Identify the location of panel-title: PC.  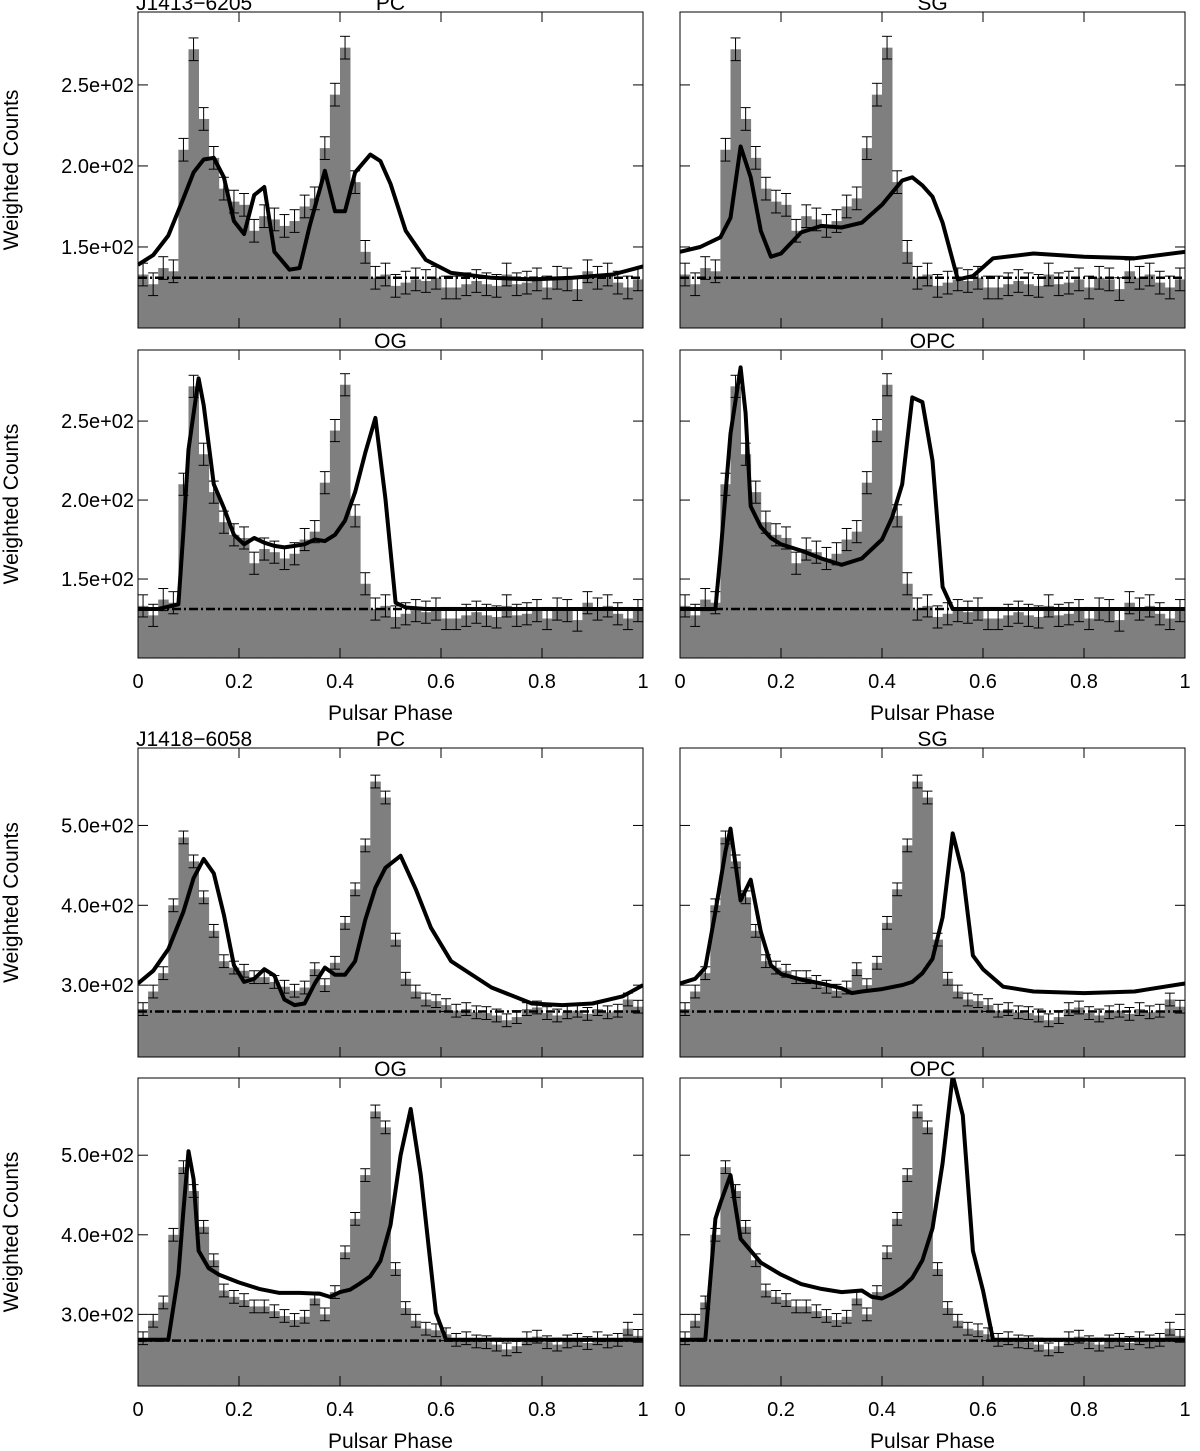
(390, 739).